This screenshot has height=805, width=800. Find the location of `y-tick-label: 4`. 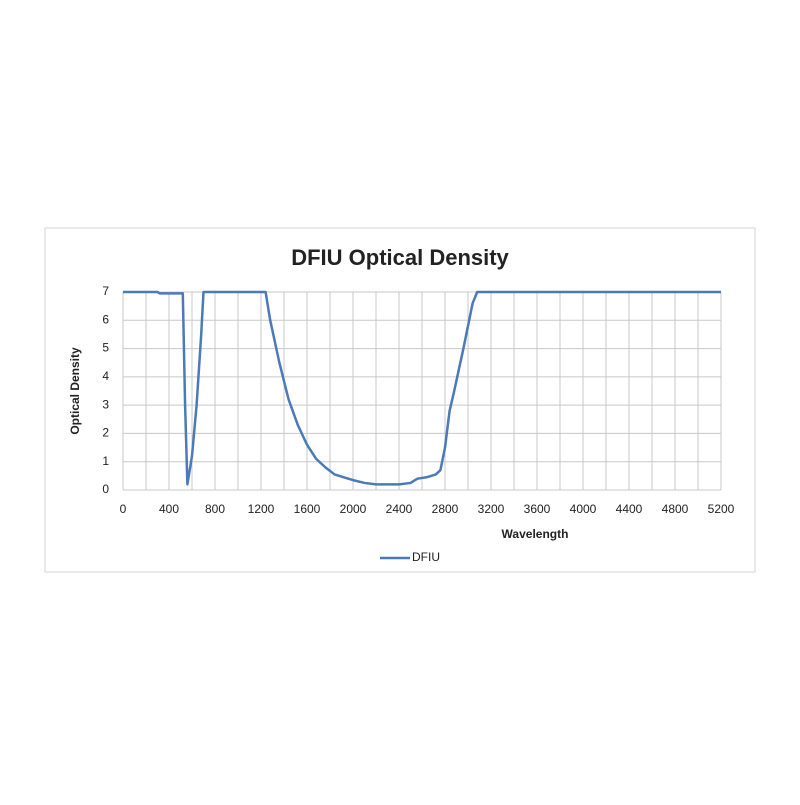

y-tick-label: 4 is located at coordinates (105, 376).